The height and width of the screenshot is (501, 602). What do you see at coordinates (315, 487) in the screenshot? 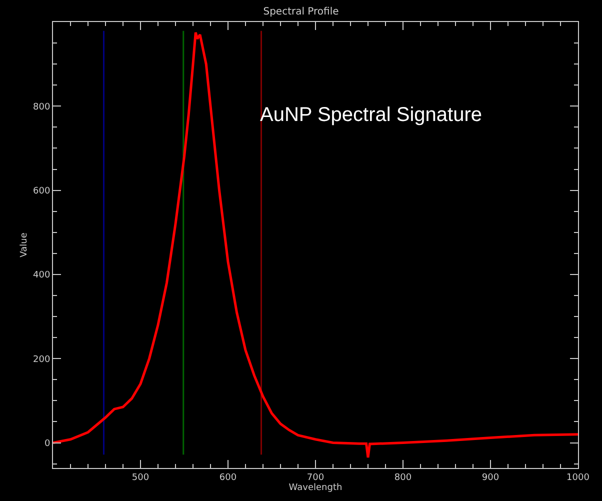
I see `x-axis-title: Wavelength` at bounding box center [315, 487].